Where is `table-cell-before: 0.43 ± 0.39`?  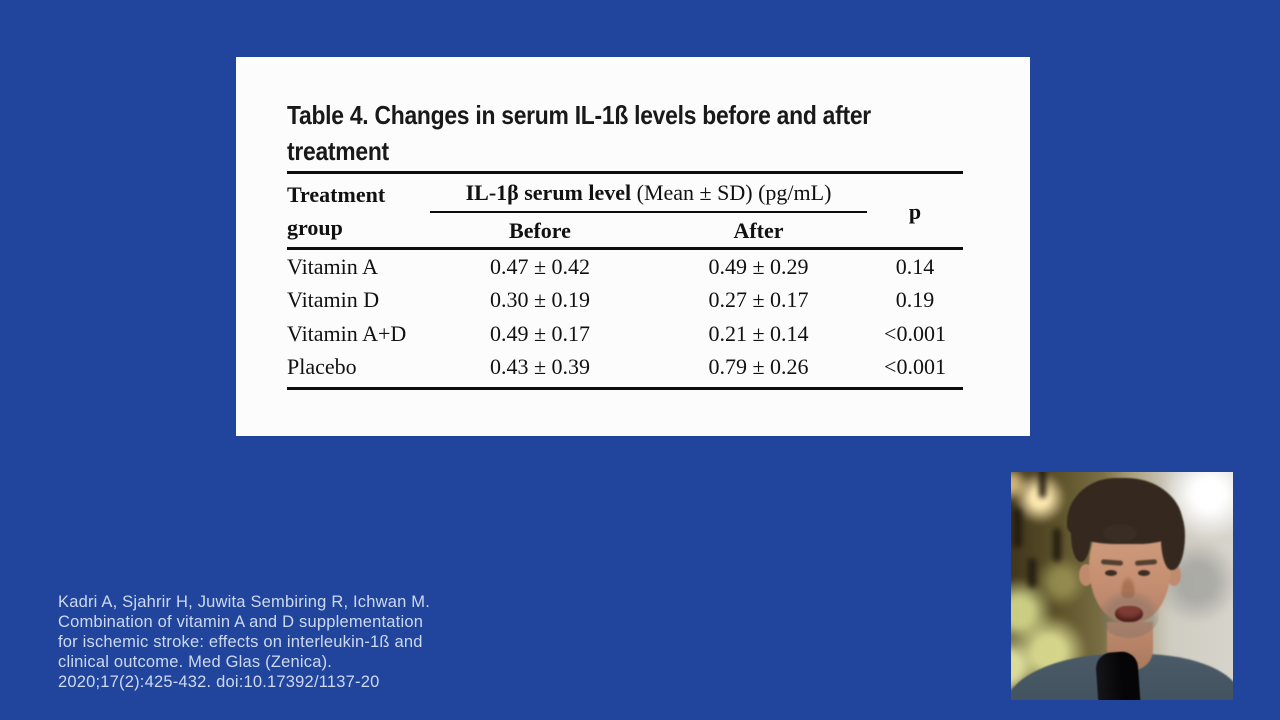
table-cell-before: 0.43 ± 0.39 is located at coordinates (540, 367).